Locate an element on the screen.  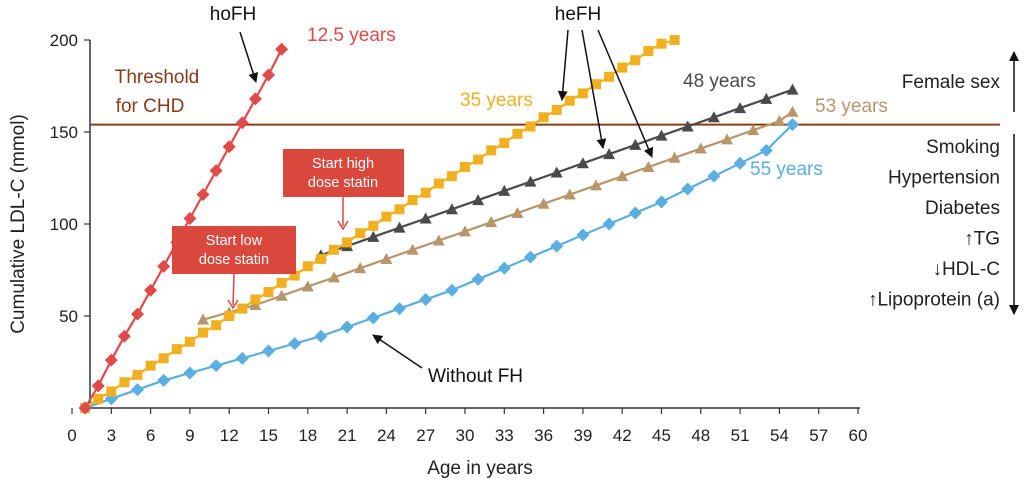
start-low-statin-arrowhead is located at coordinates (233, 304).